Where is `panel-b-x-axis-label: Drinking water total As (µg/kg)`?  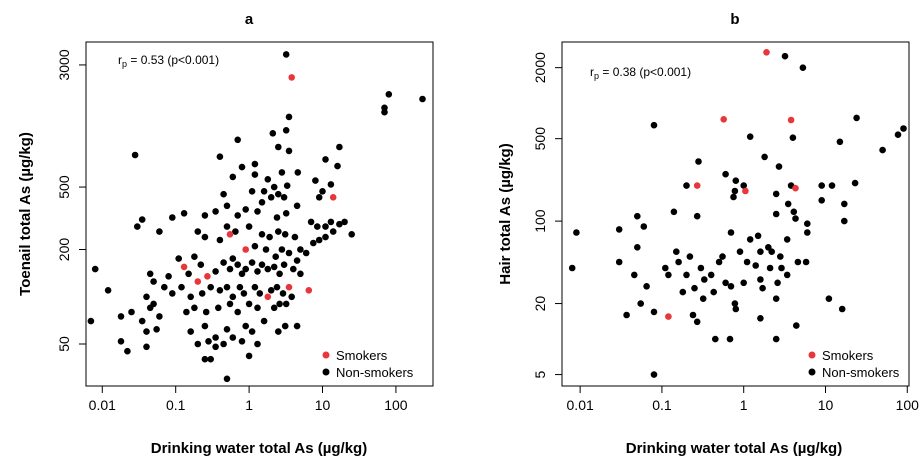
panel-b-x-axis-label: Drinking water total As (µg/kg) is located at coordinates (734, 448).